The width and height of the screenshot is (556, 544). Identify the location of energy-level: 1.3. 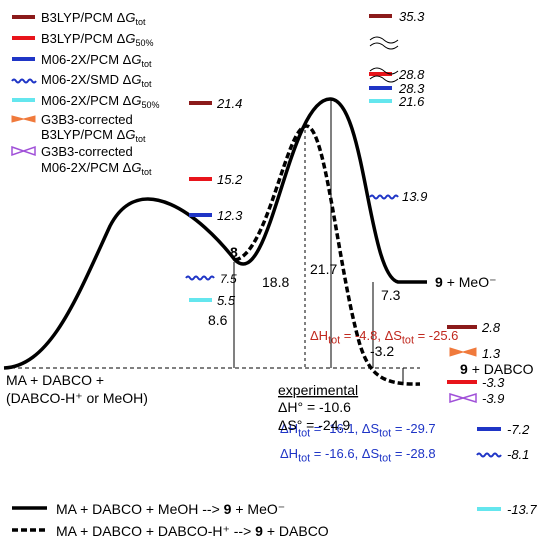
(475, 353).